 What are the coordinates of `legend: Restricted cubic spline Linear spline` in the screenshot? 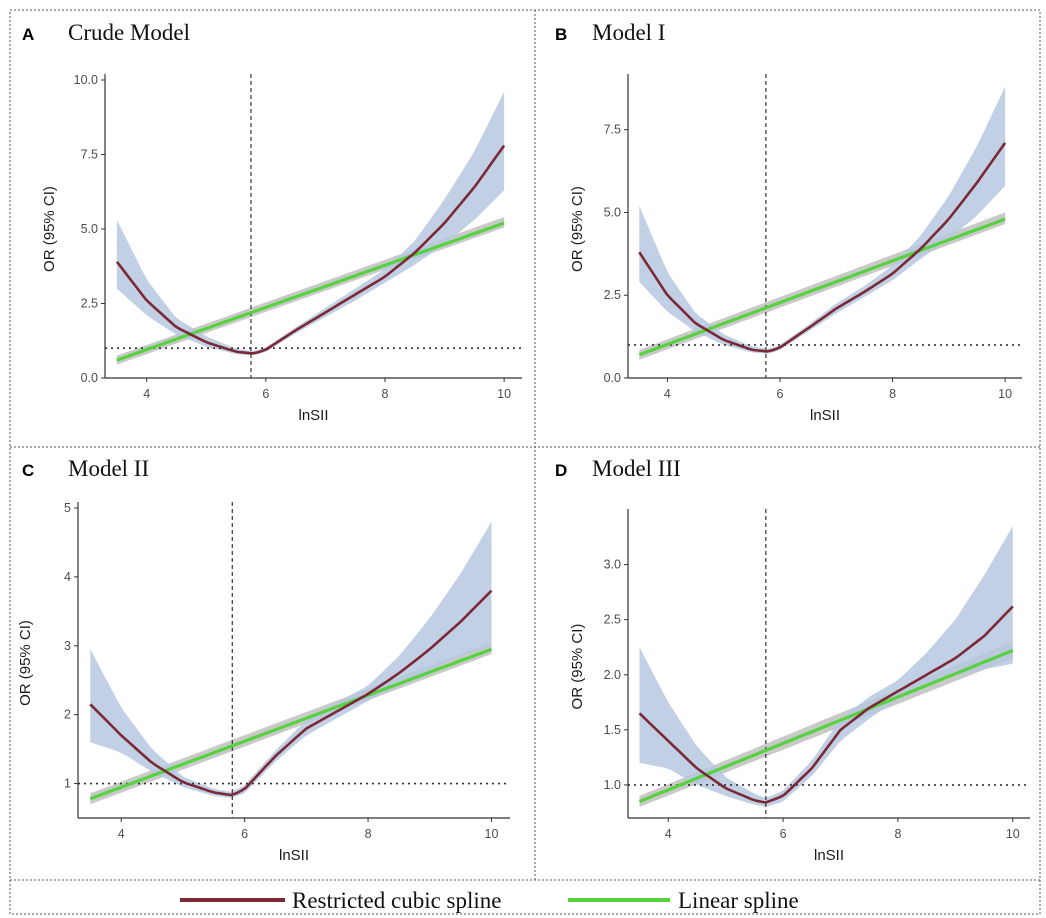 It's located at (489, 900).